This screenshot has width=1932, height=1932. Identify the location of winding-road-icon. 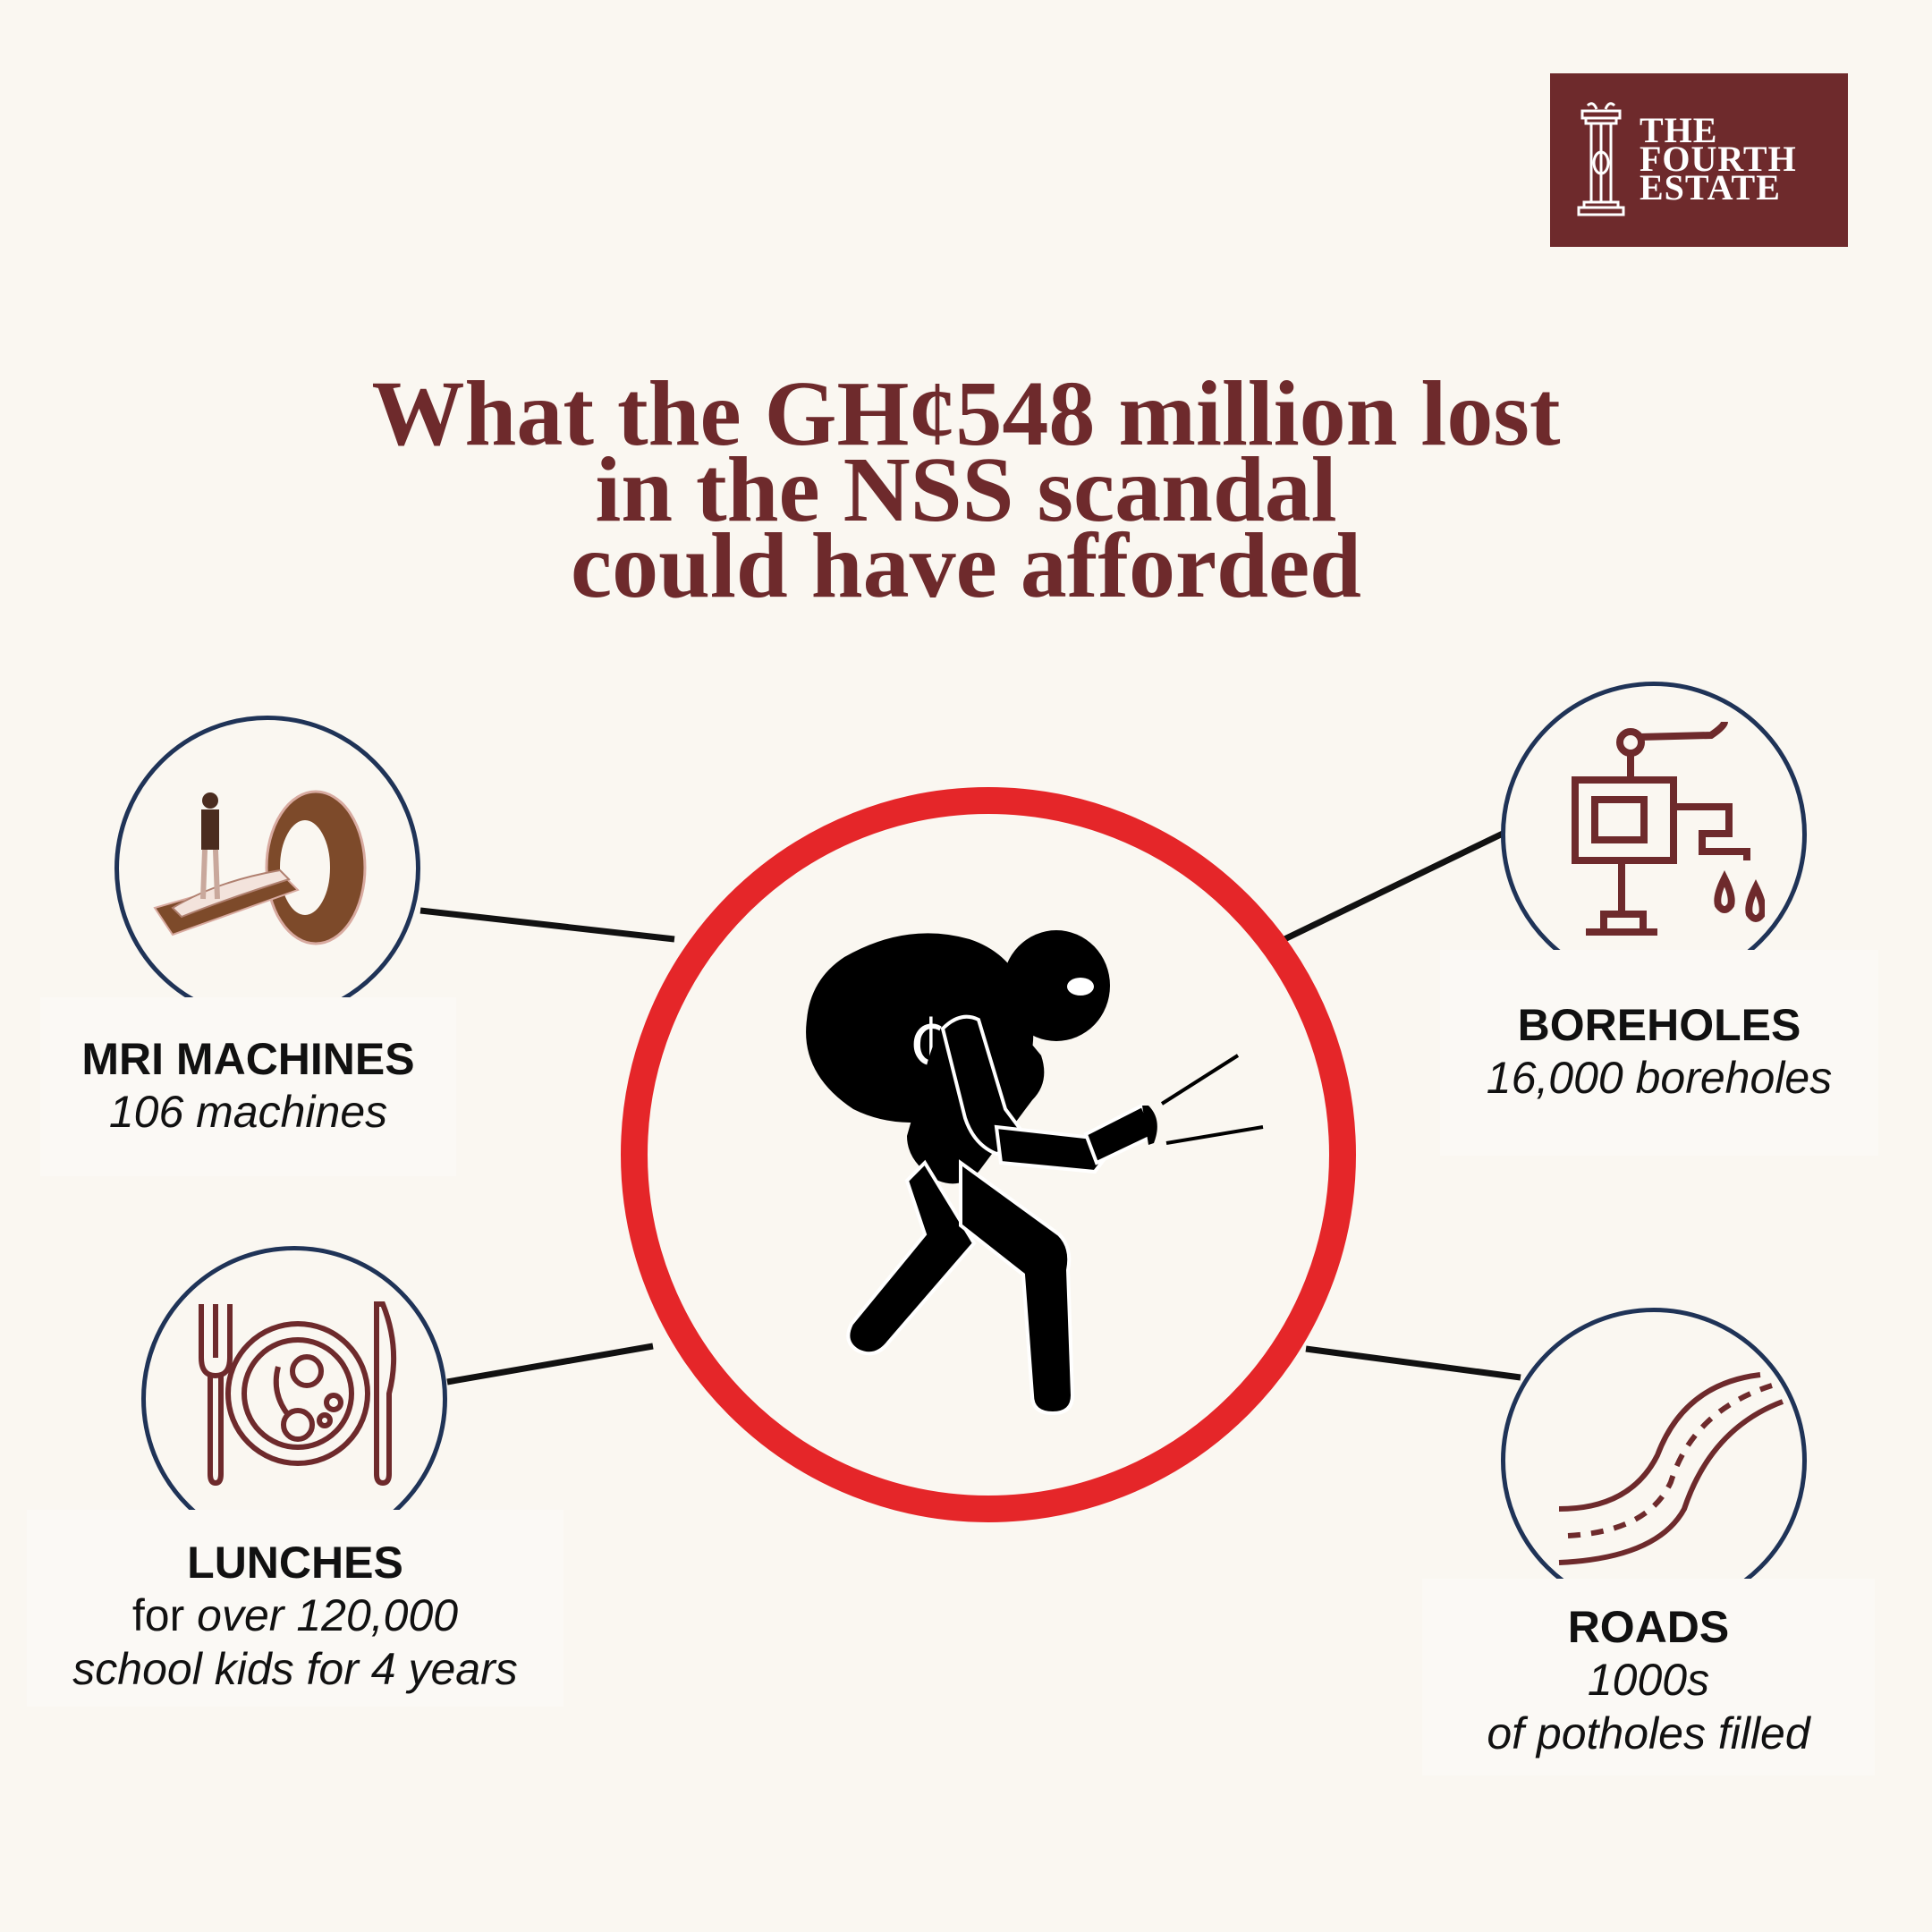
(1671, 1468).